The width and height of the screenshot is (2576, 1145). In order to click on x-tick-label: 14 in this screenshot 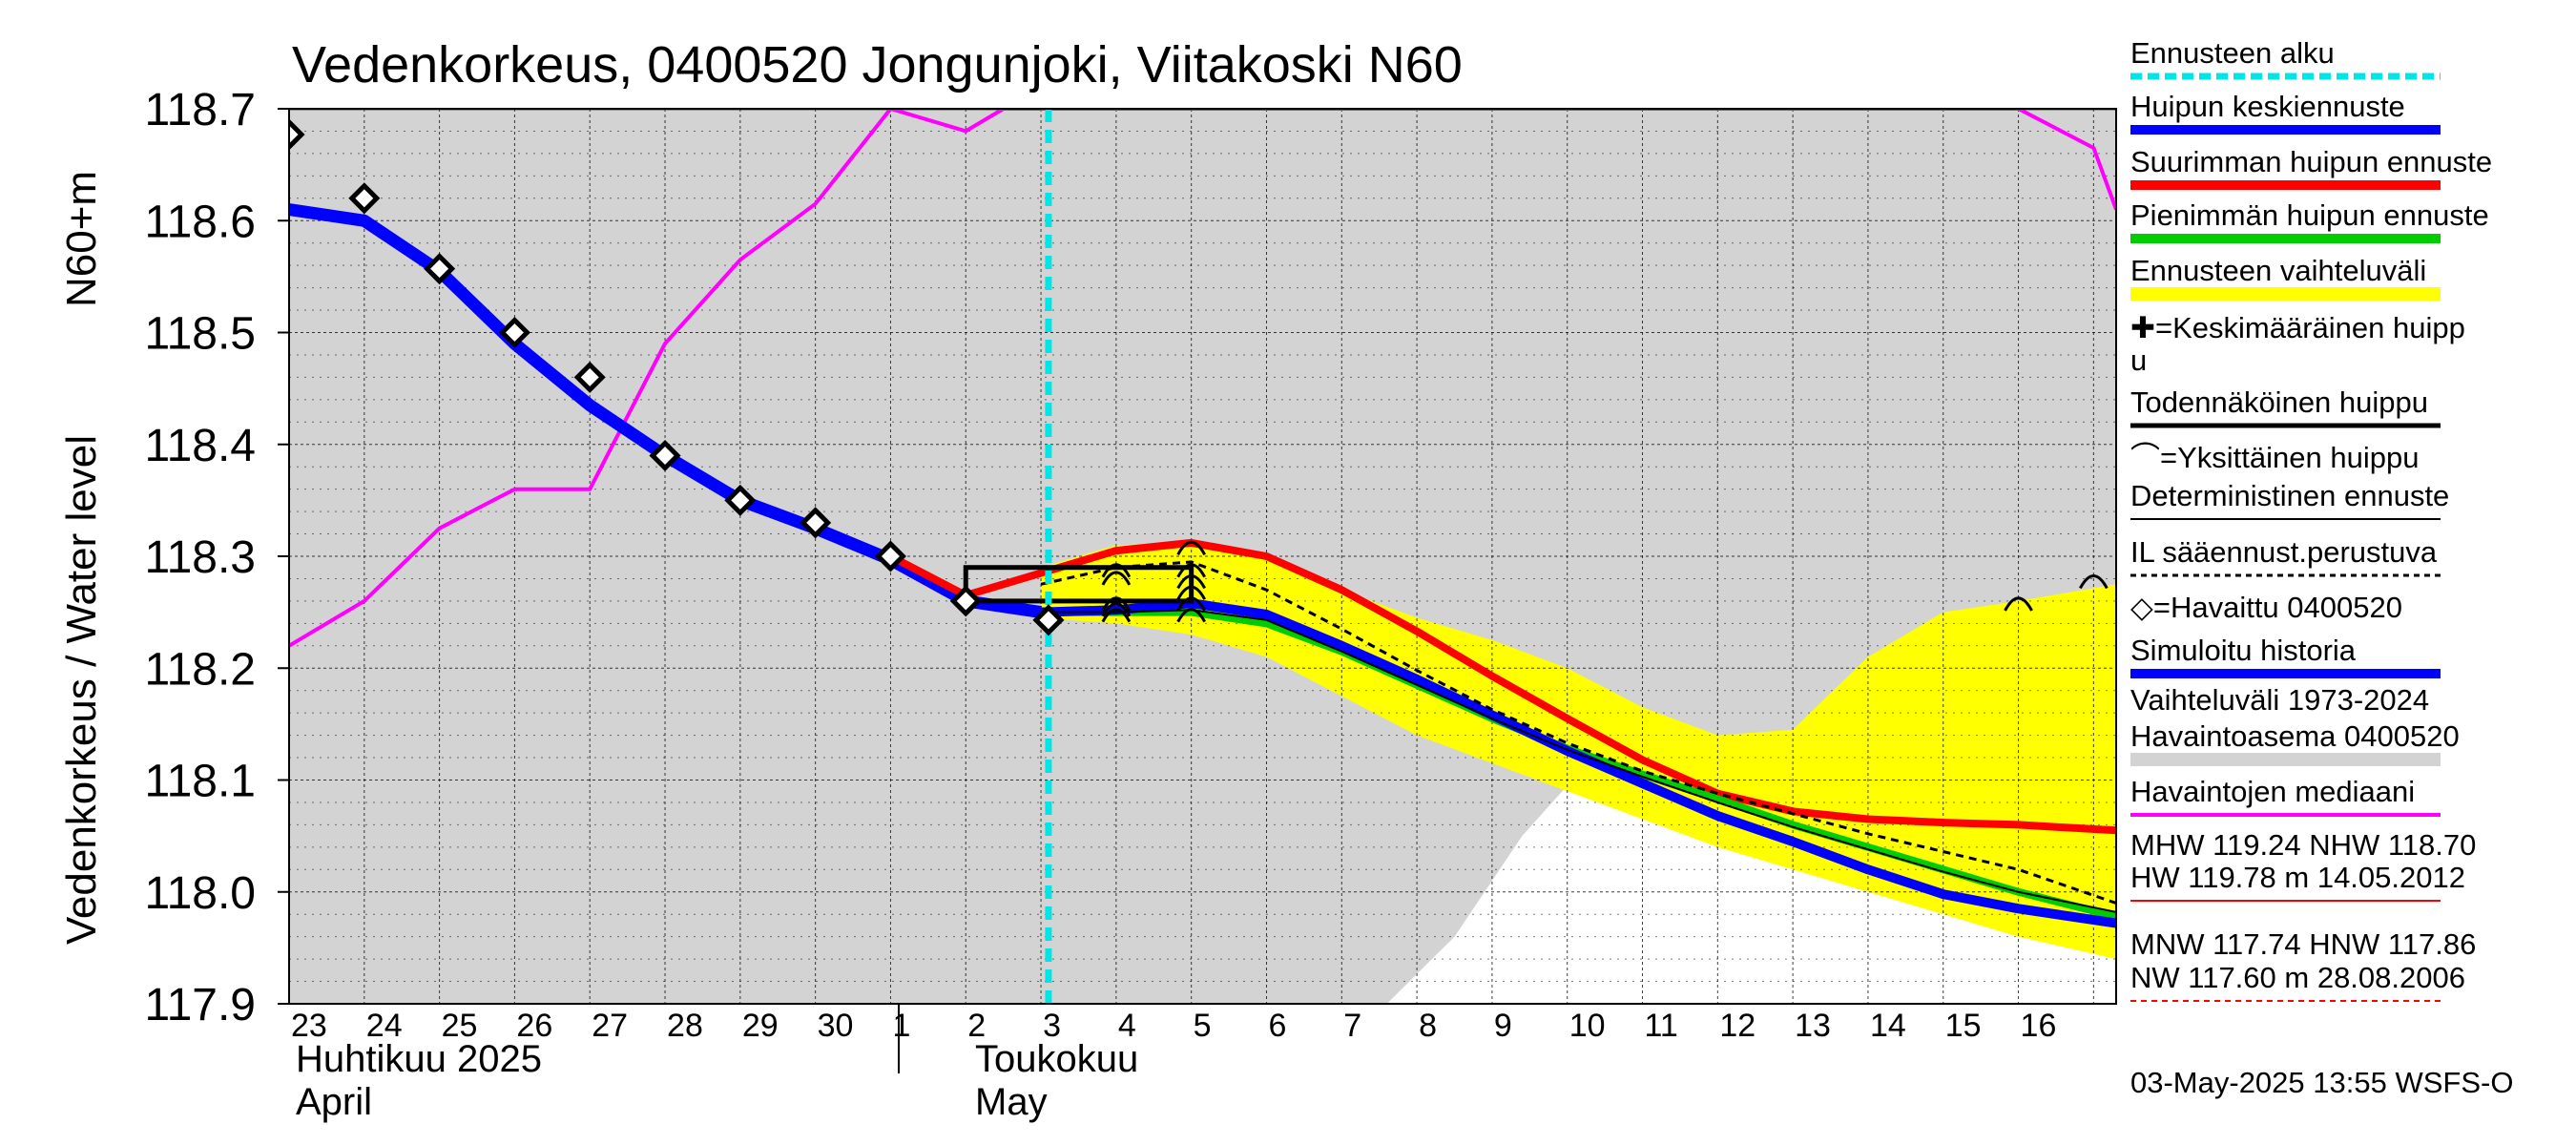, I will do `click(1888, 1026)`.